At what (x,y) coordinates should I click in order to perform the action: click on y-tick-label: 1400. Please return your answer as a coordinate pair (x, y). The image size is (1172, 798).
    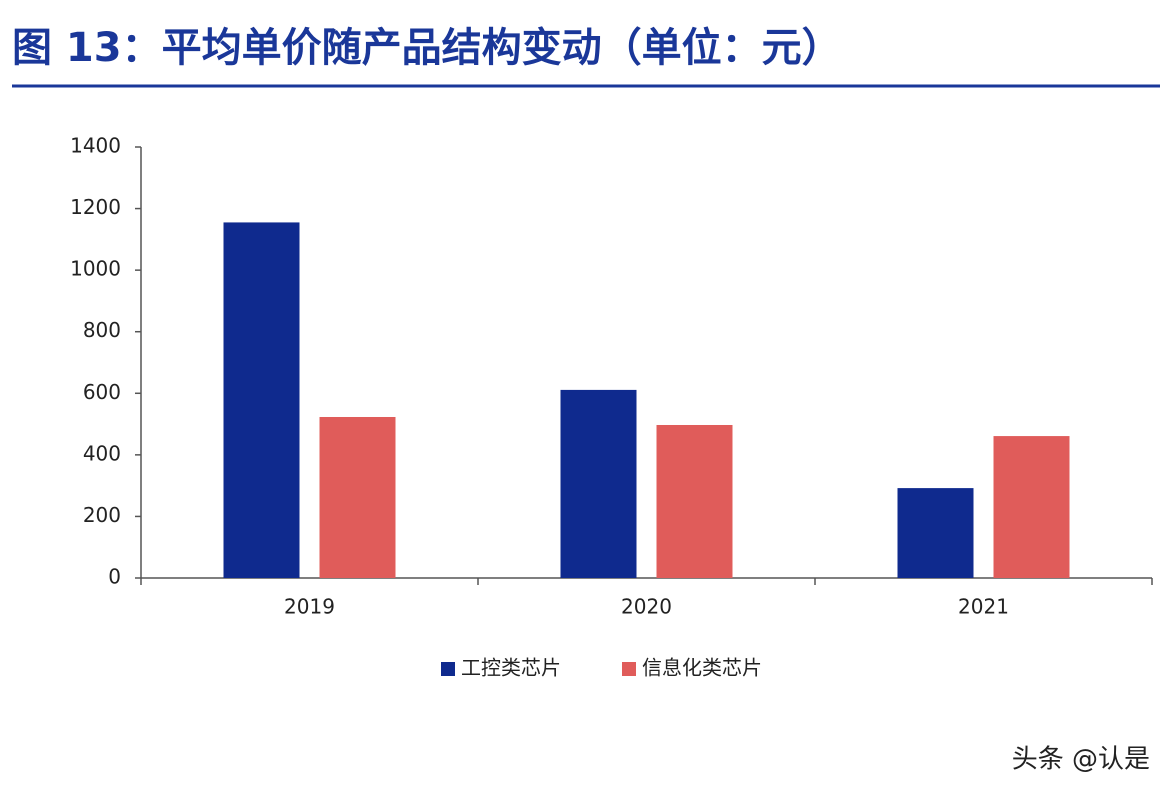
    Looking at the image, I should click on (95, 146).